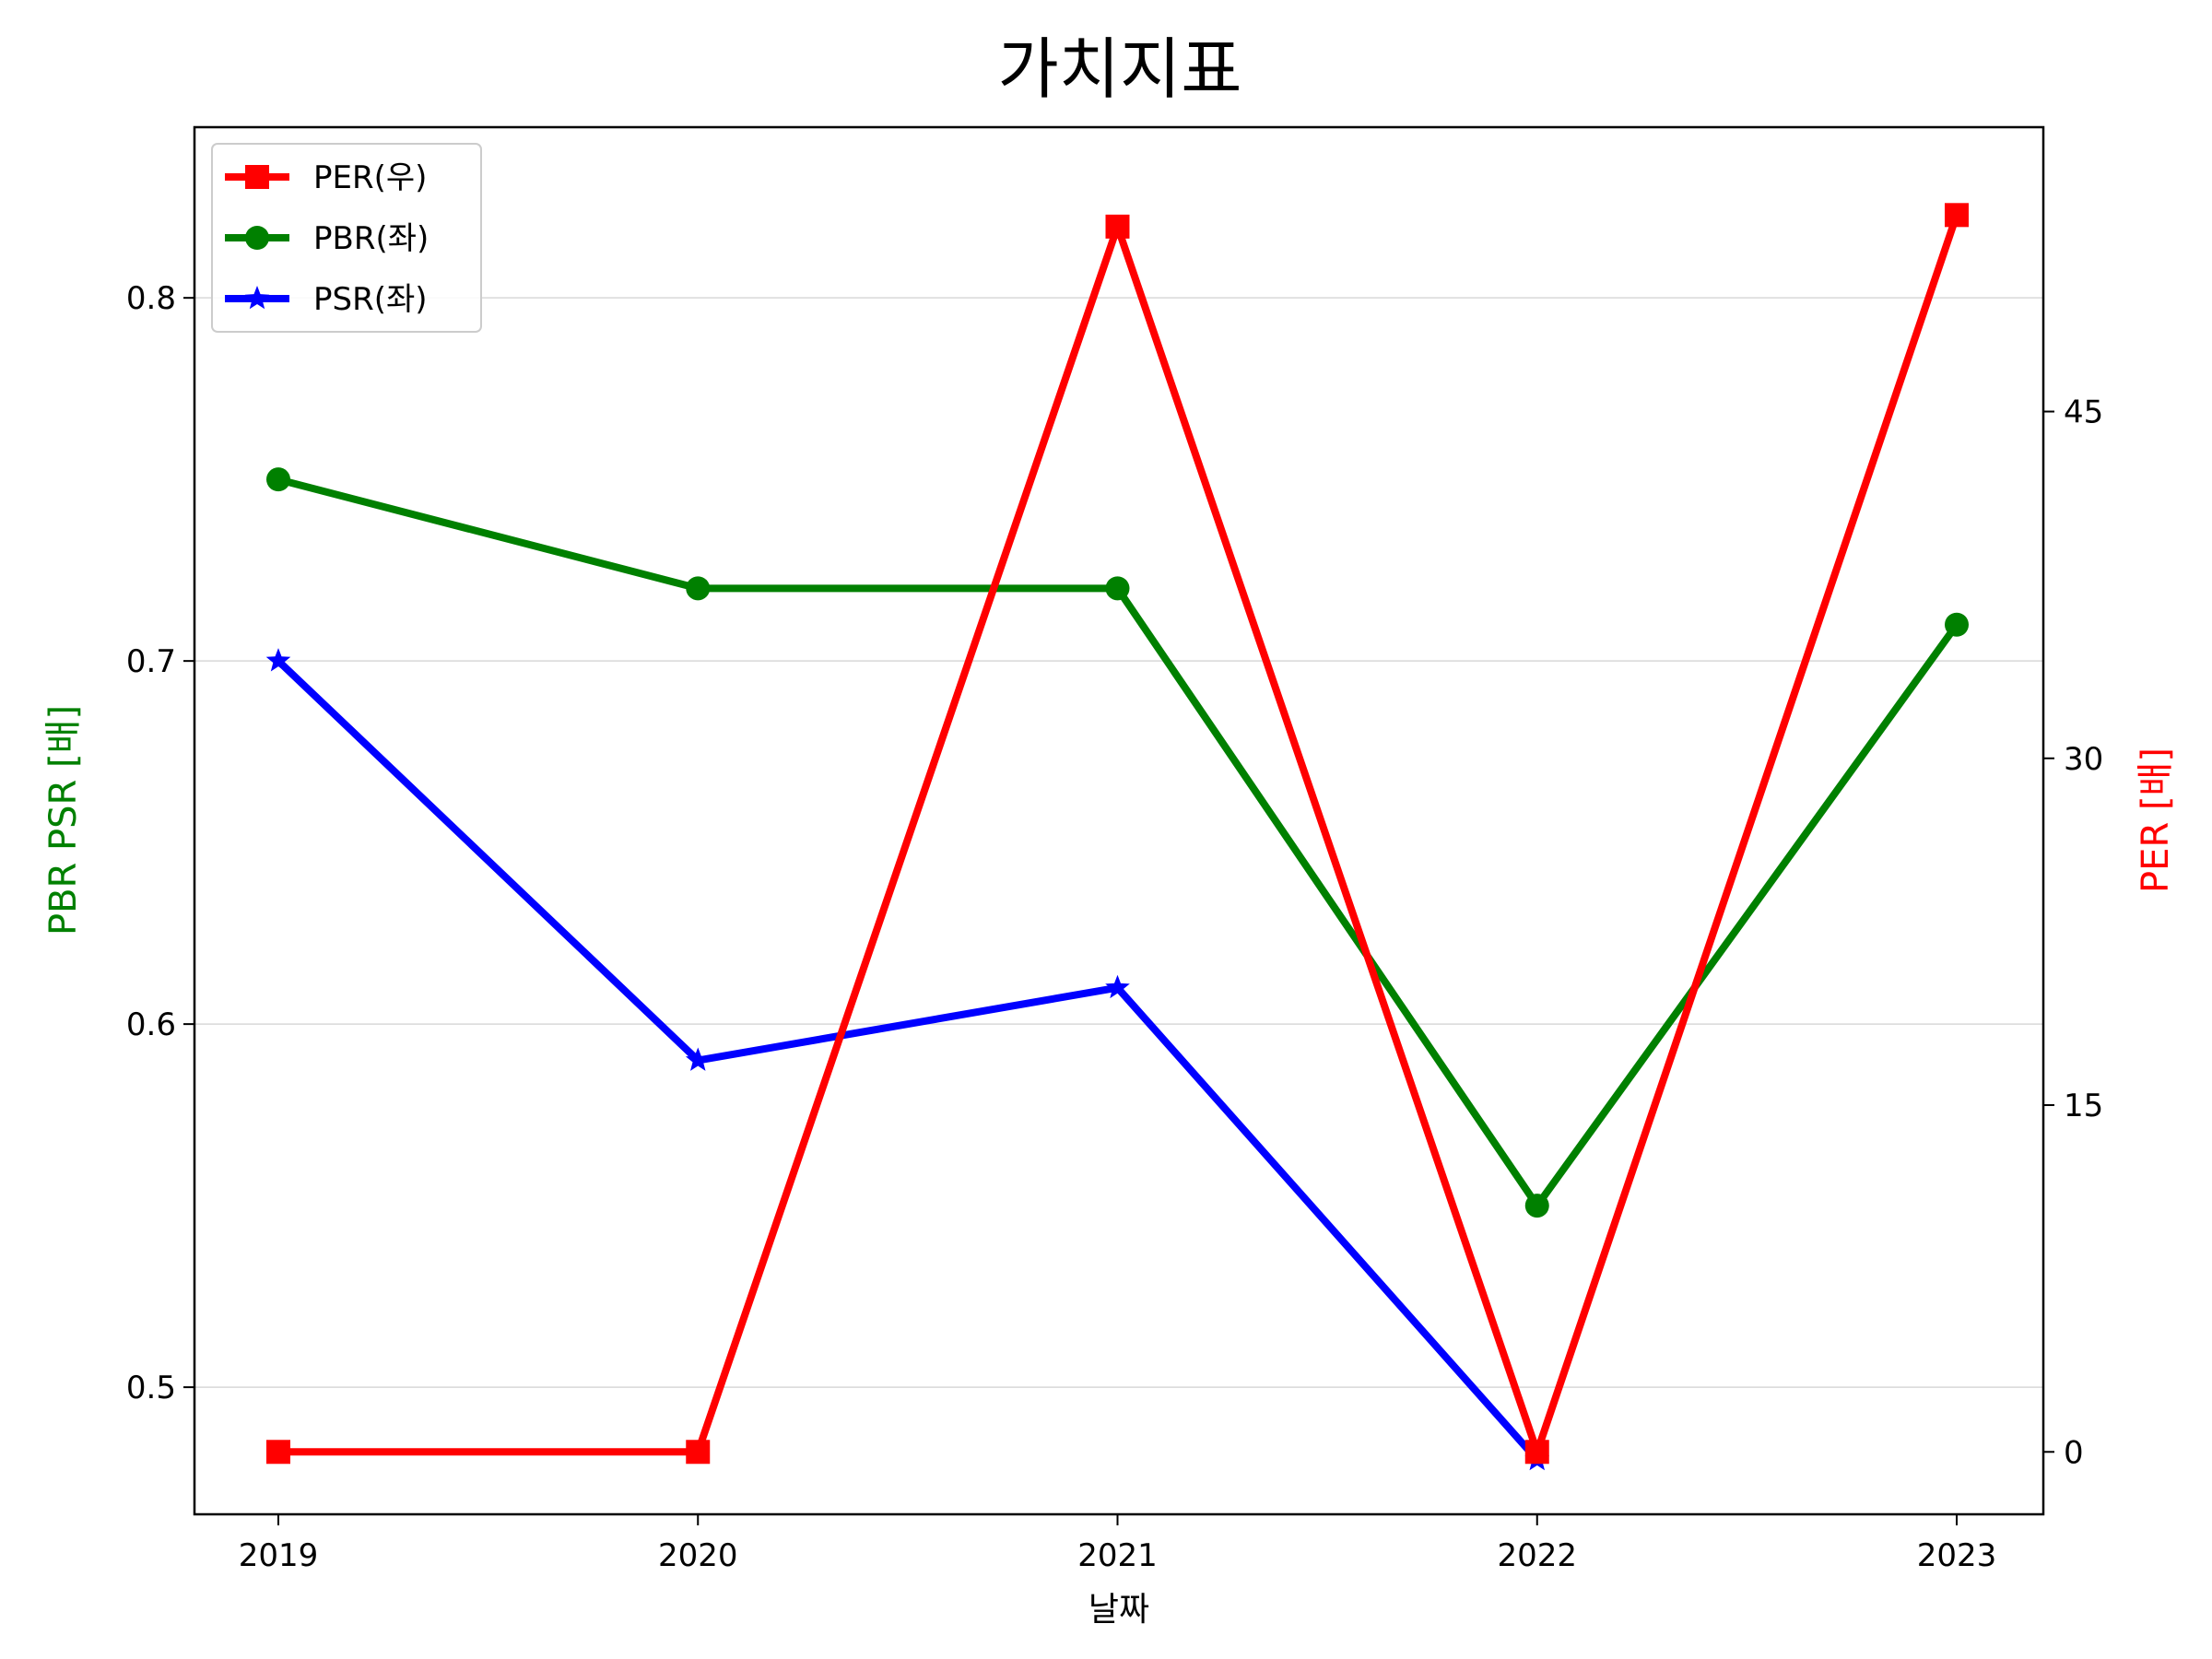  Describe the element at coordinates (2083, 1106) in the screenshot. I see `right-y-tick-label: 15` at that location.